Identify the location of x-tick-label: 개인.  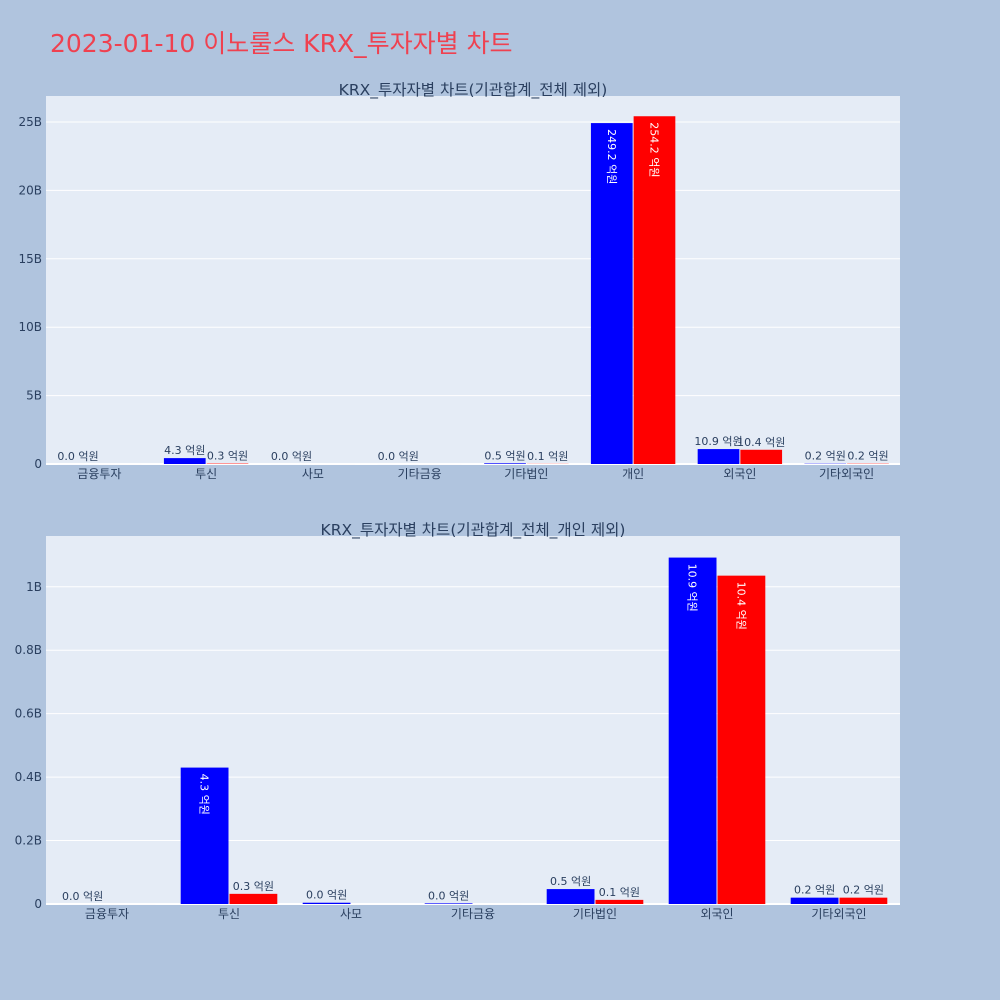
(633, 474).